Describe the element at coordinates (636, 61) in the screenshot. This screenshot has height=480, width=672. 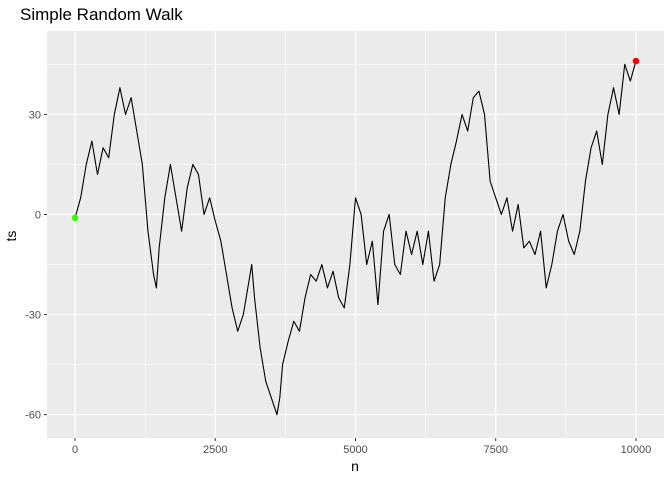
I see `end-point-marker` at that location.